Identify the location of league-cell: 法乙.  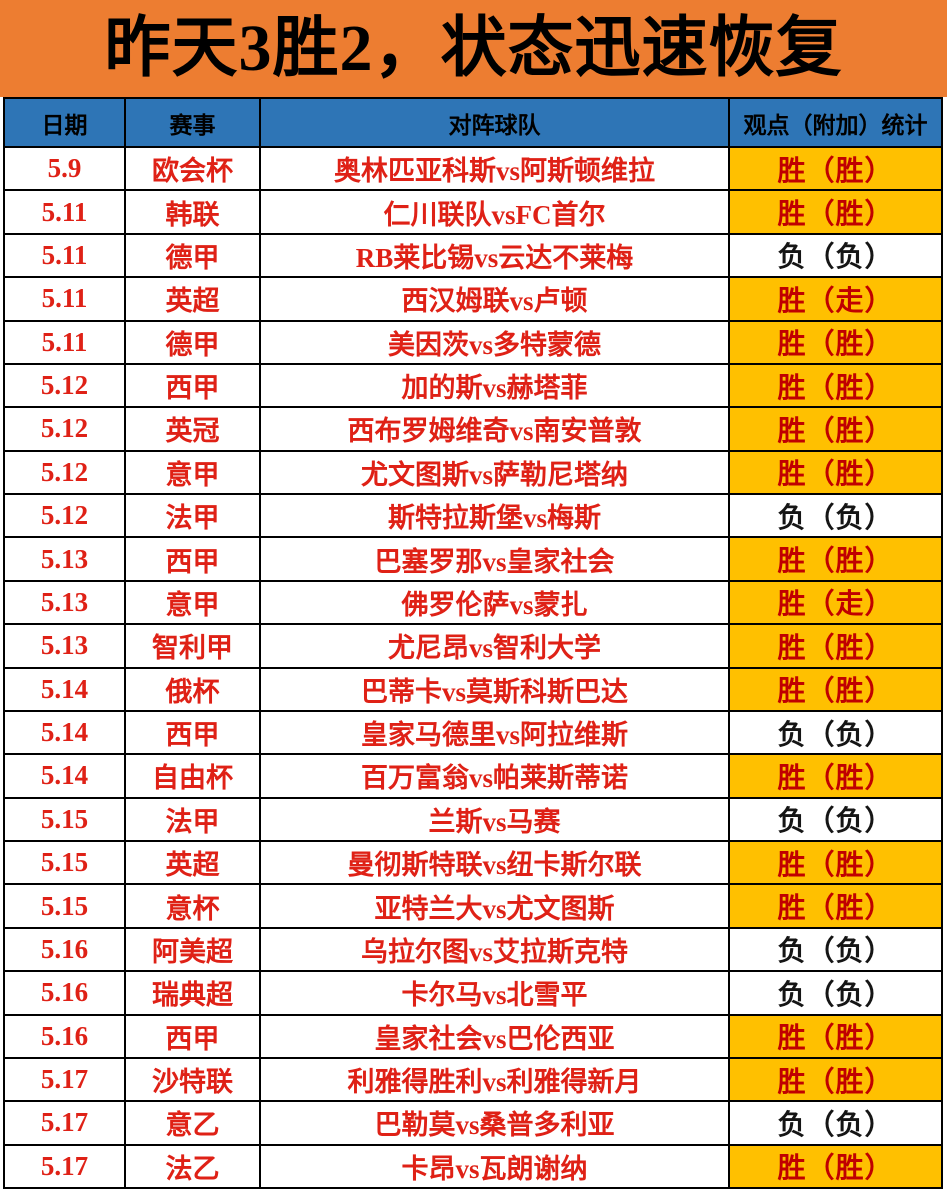
(193, 1166).